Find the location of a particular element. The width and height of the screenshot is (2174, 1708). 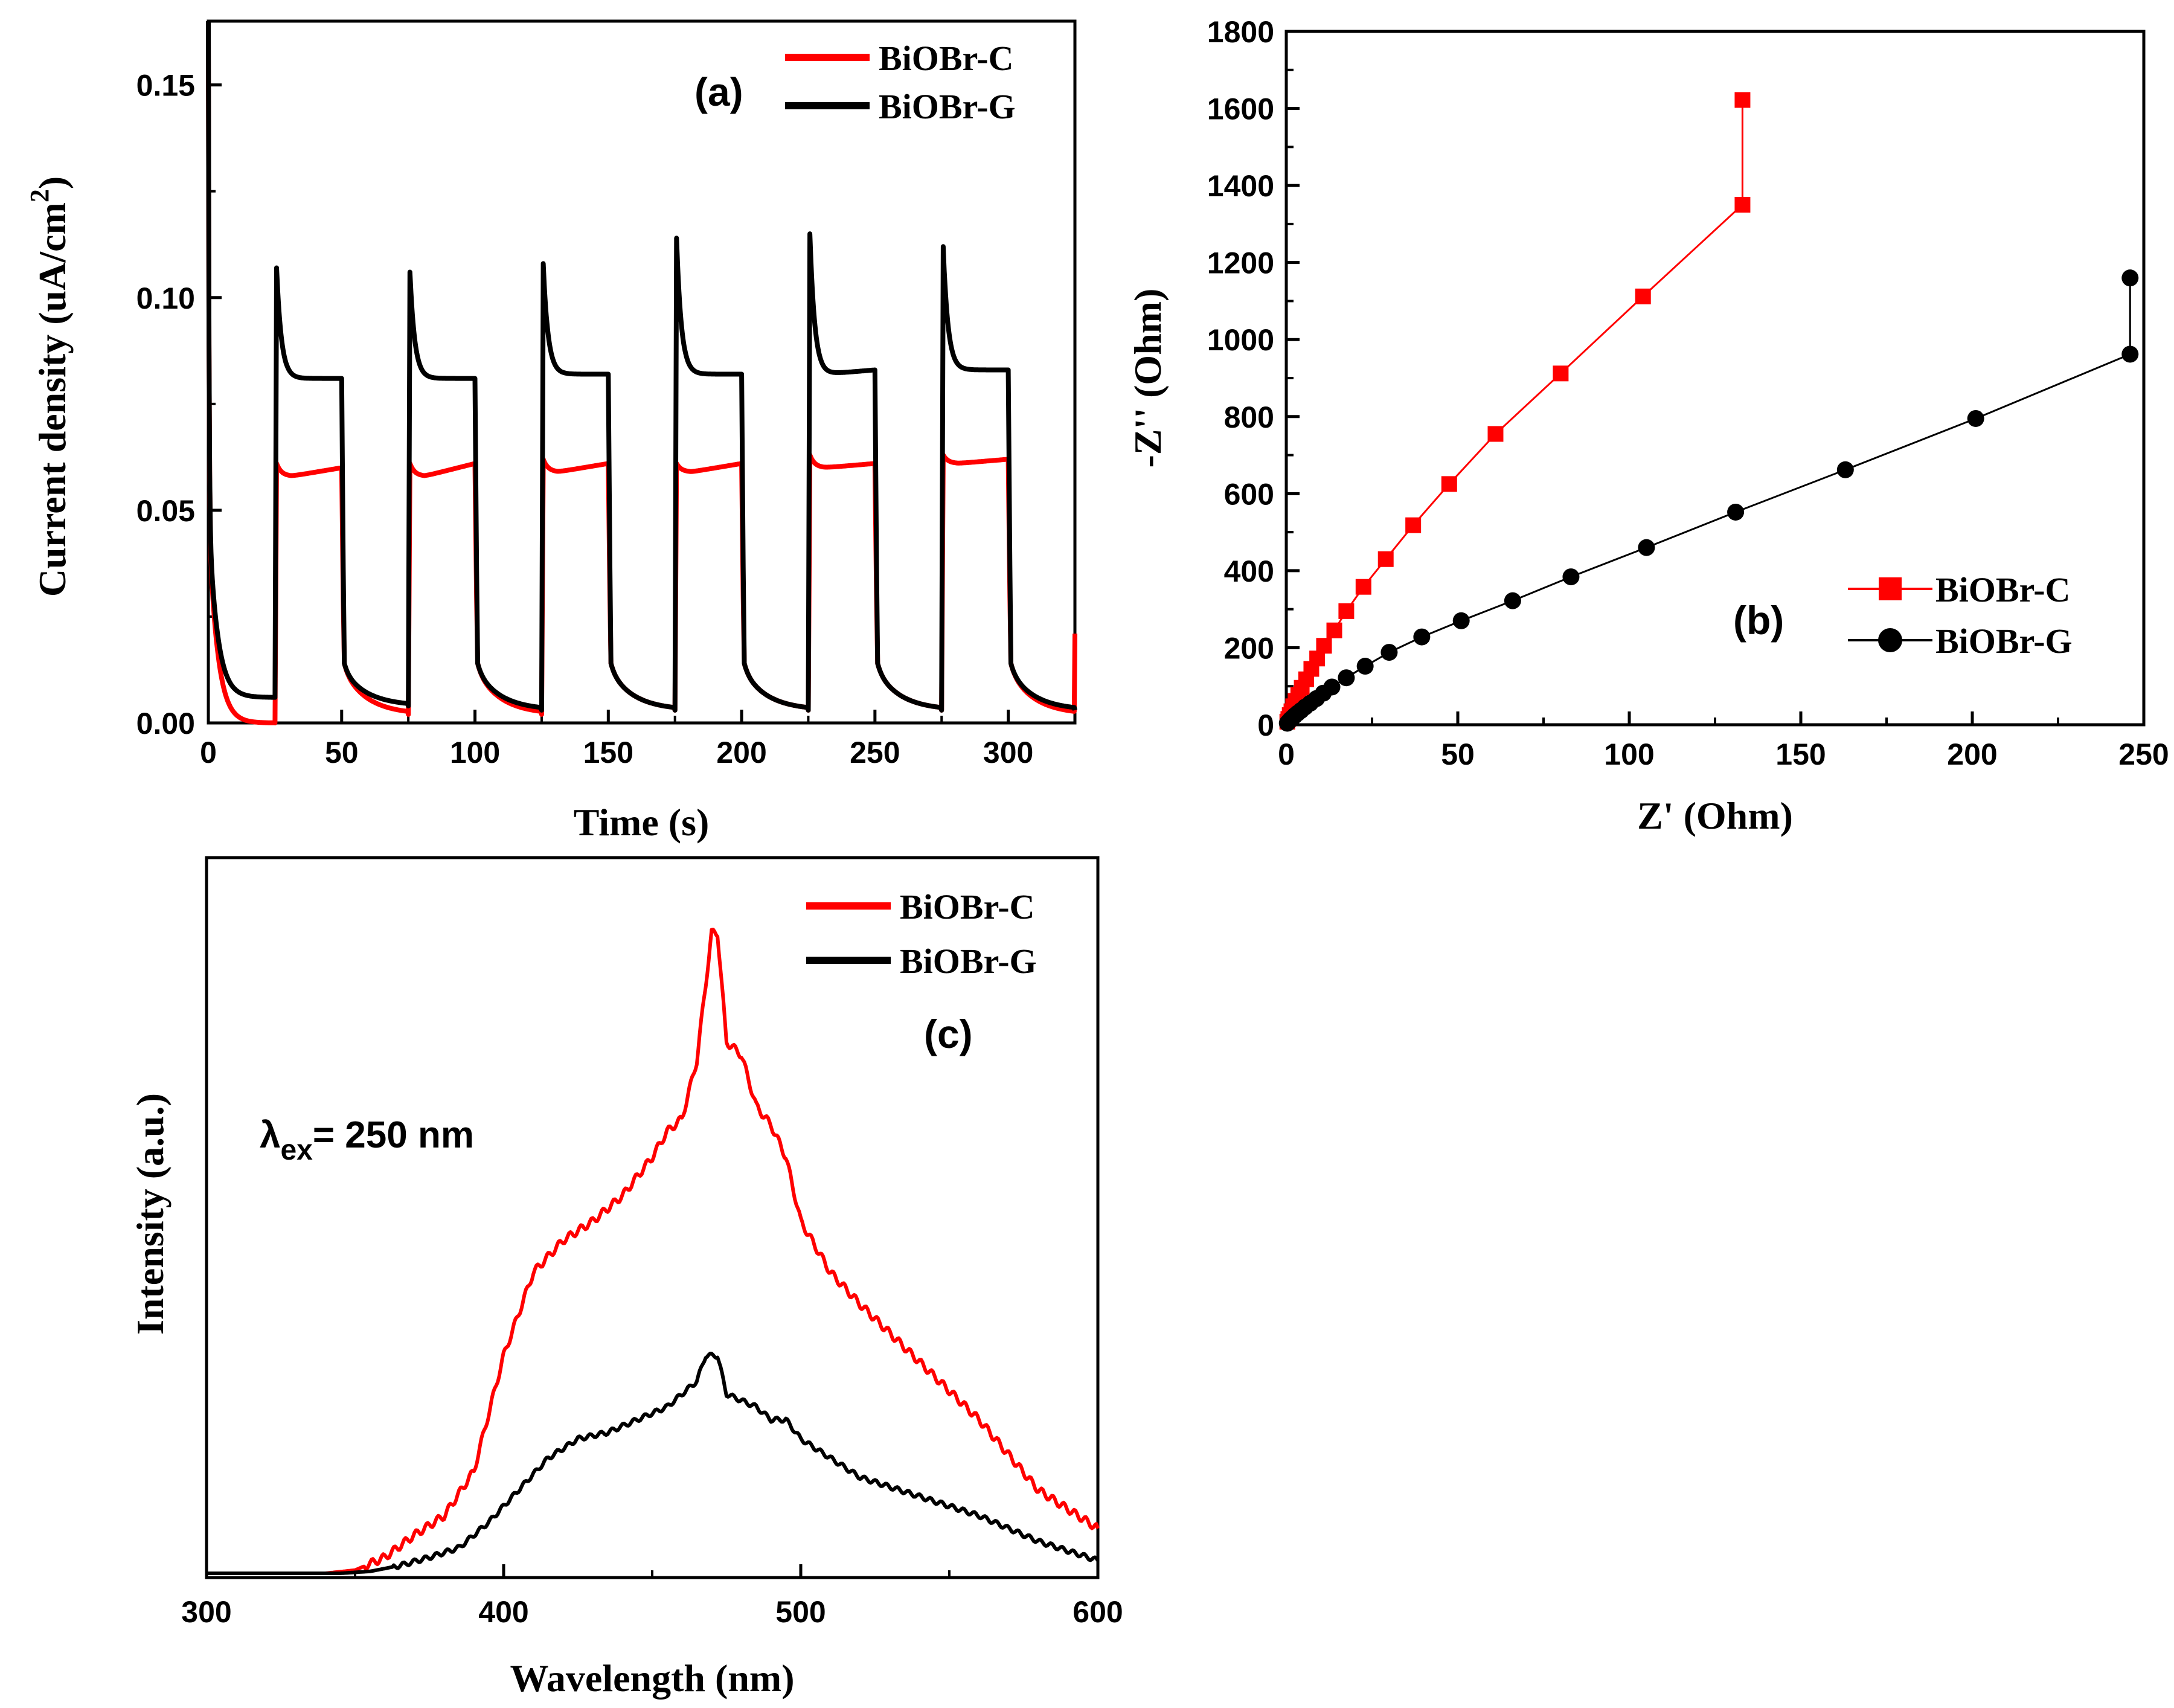

b-ytick-label: 1000 is located at coordinates (1241, 340).